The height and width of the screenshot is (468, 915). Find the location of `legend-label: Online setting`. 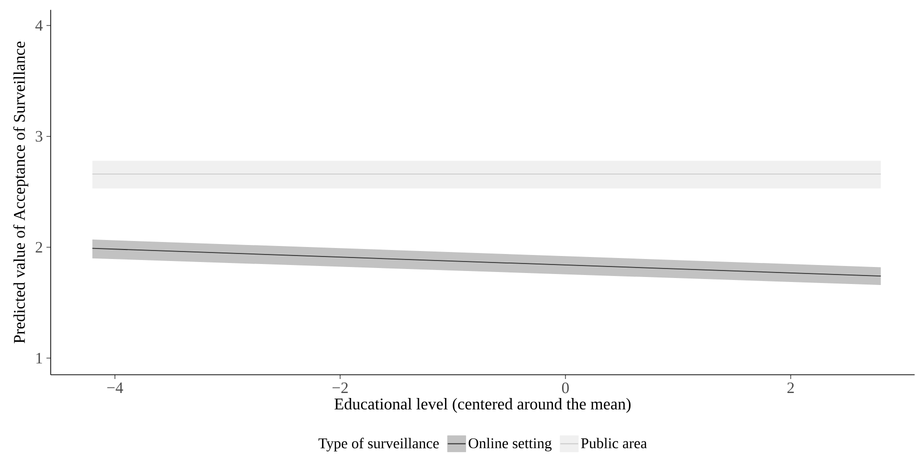

legend-label: Online setting is located at coordinates (510, 445).